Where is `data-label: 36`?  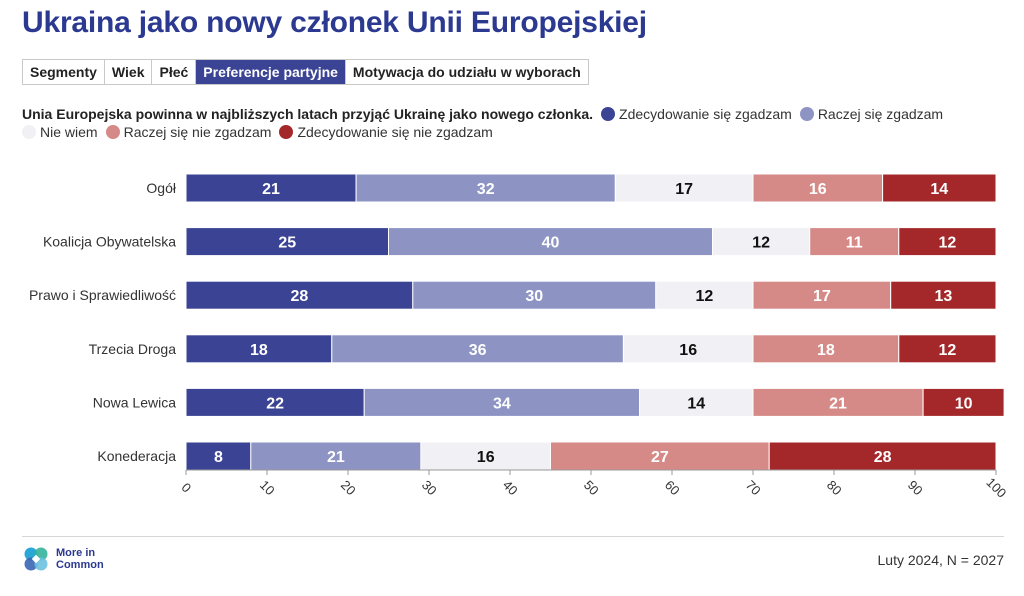 data-label: 36 is located at coordinates (478, 350).